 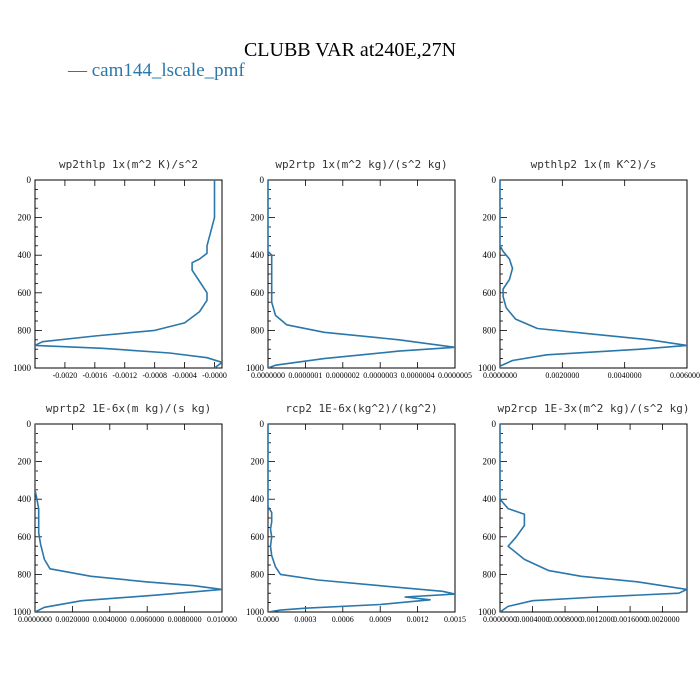 What do you see at coordinates (380, 619) in the screenshot?
I see `x-tick-label: 0.0009` at bounding box center [380, 619].